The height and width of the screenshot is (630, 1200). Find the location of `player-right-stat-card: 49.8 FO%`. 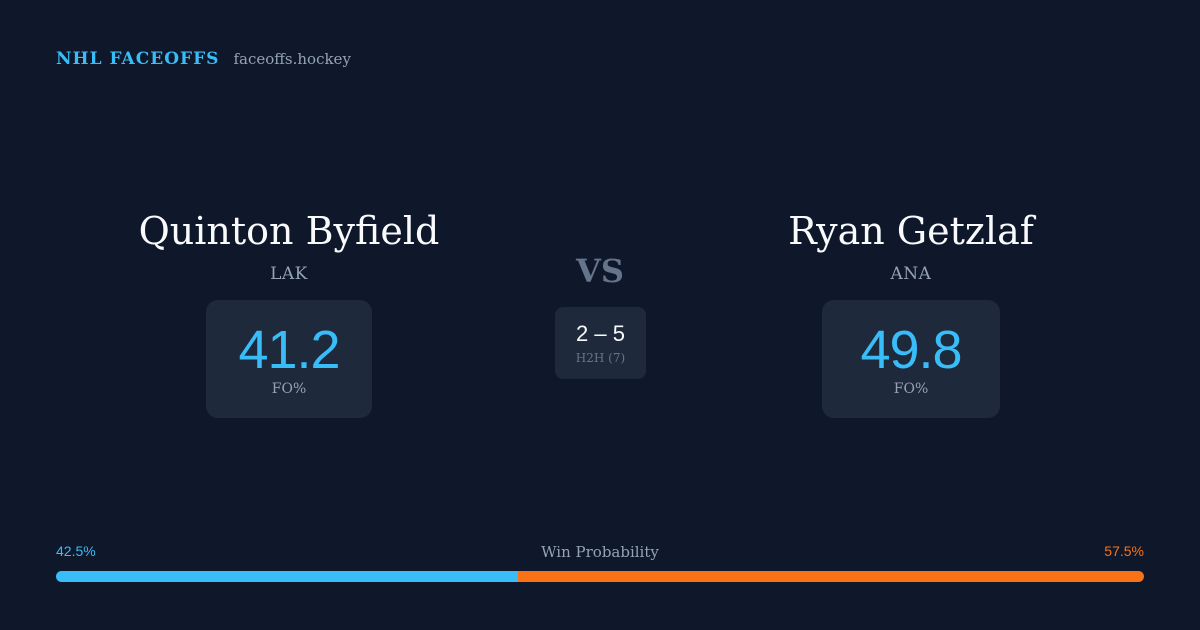

player-right-stat-card: 49.8 FO% is located at coordinates (911, 359).